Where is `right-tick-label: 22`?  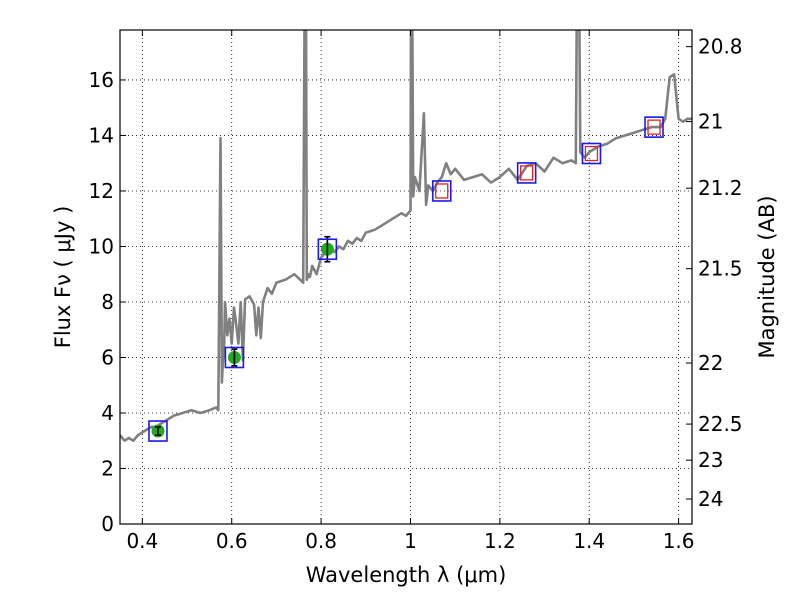
right-tick-label: 22 is located at coordinates (710, 363).